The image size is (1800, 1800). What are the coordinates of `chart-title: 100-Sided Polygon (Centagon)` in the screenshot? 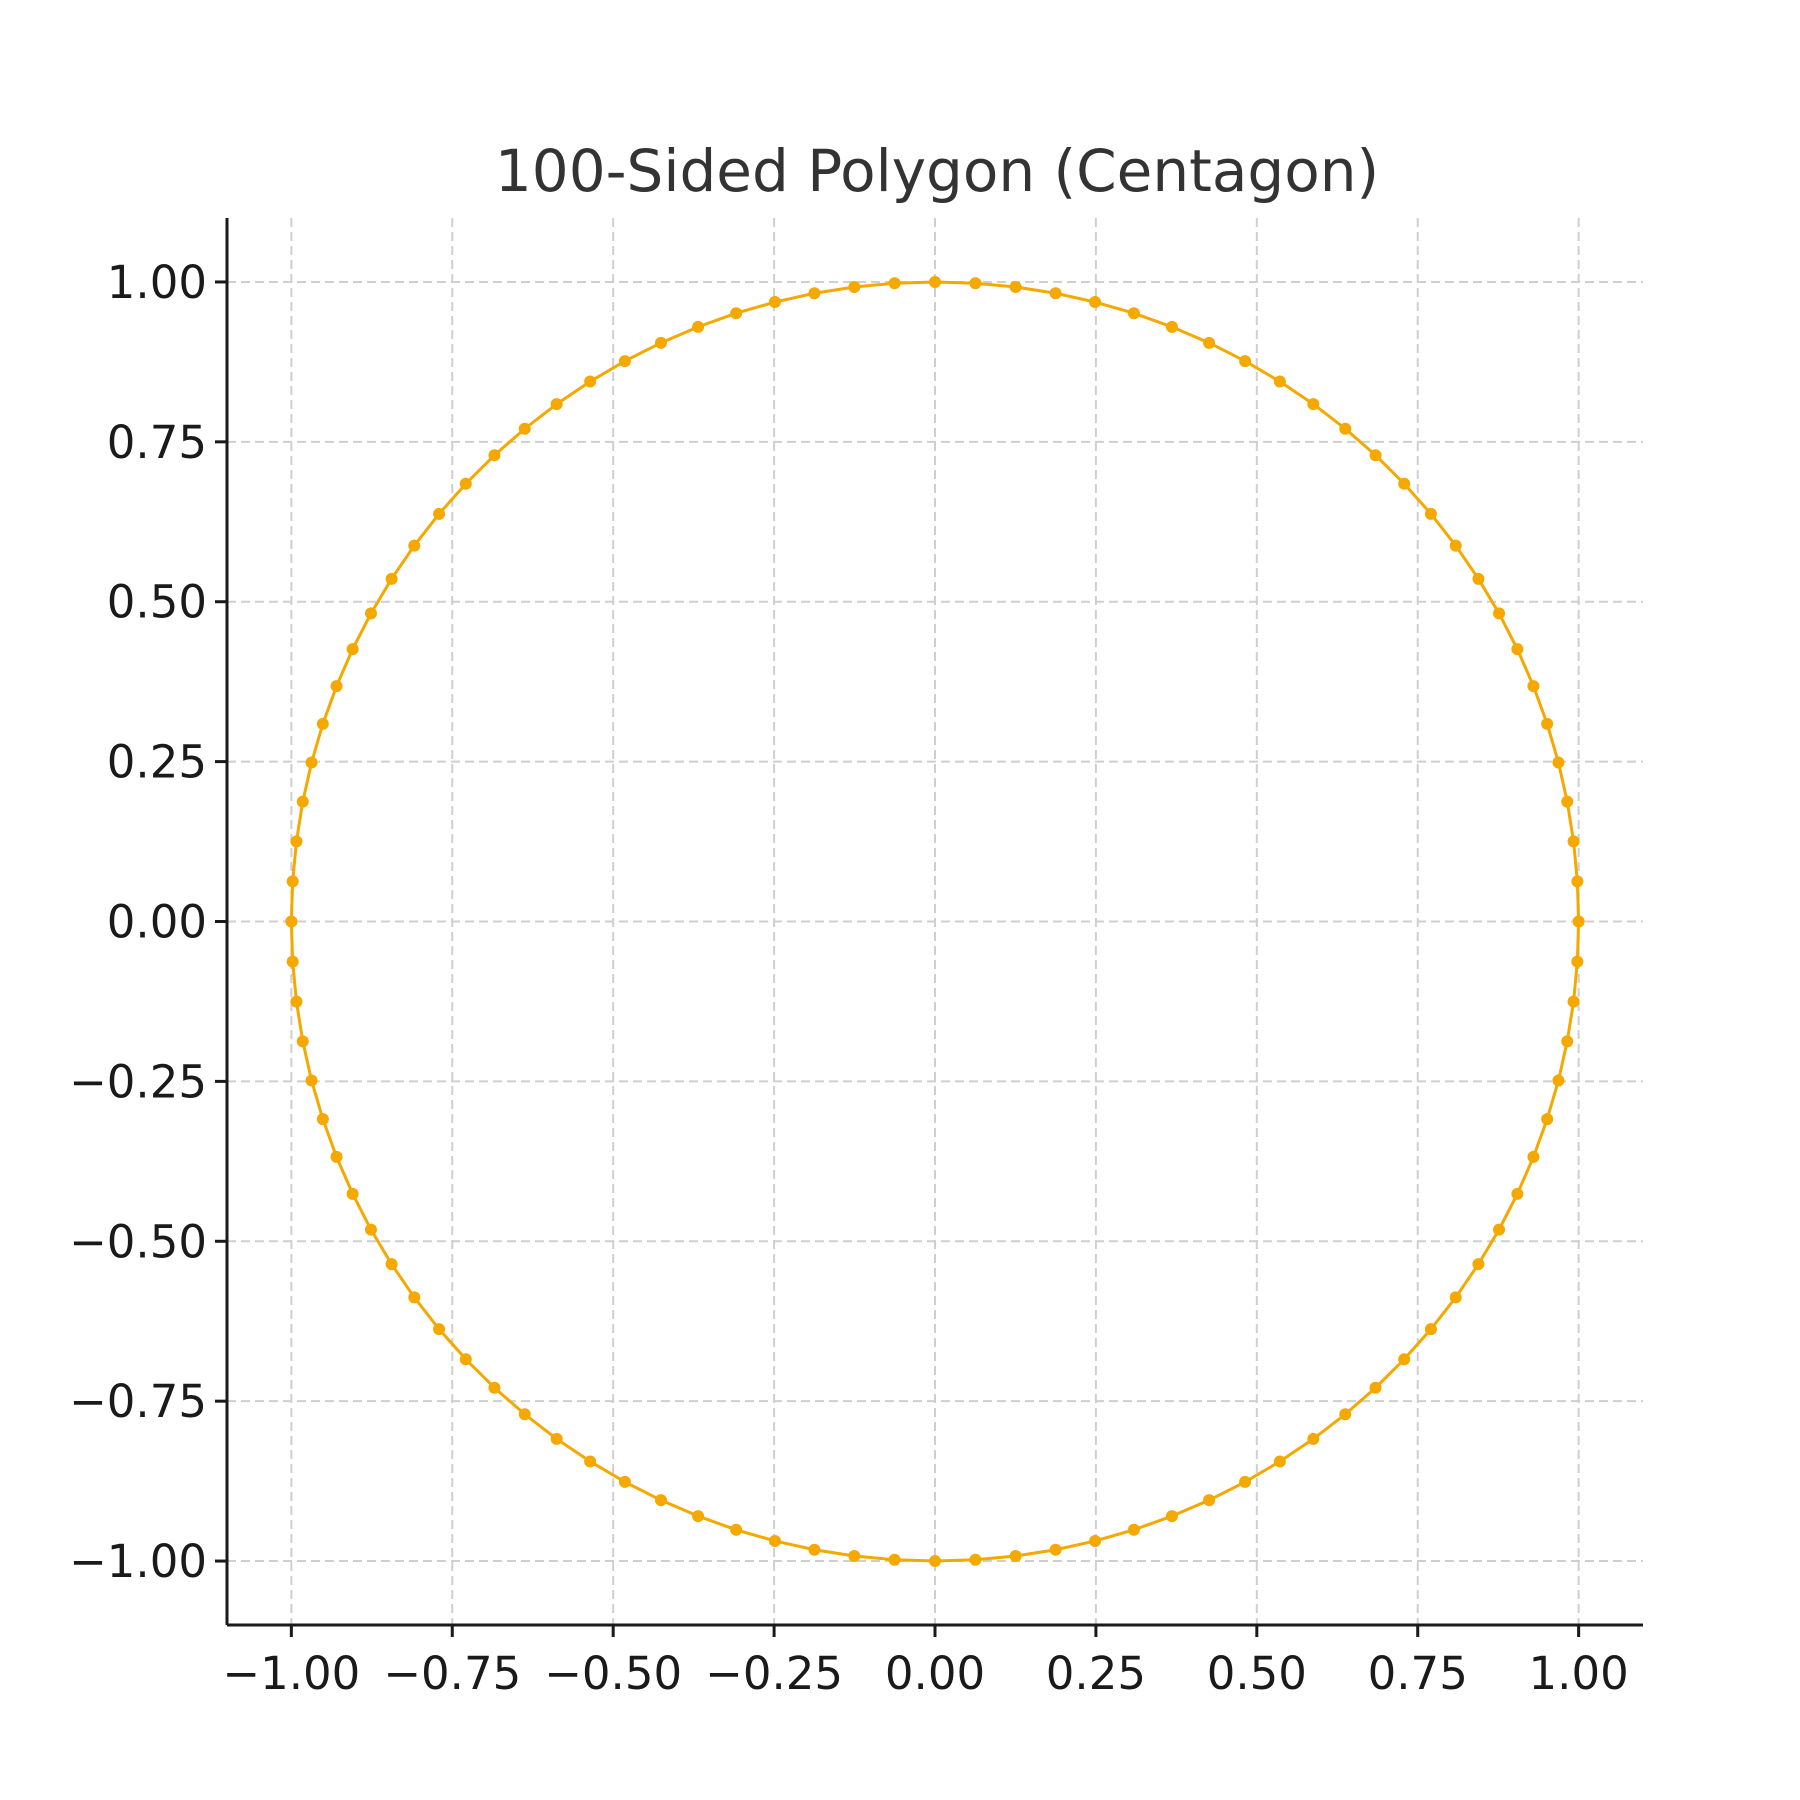 It's located at (937, 171).